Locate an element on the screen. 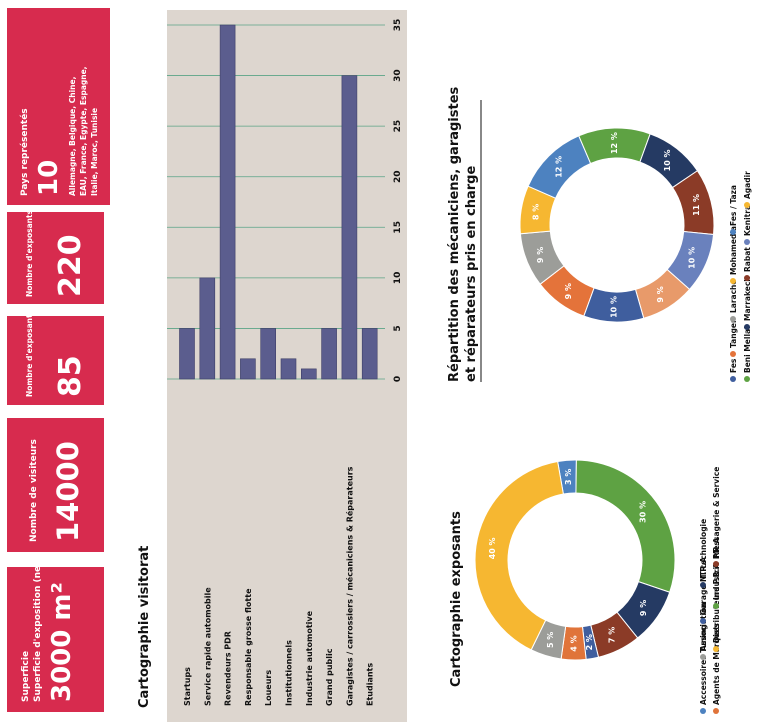  bar-chart-title: Cartographie visitorat is located at coordinates (144, 627).